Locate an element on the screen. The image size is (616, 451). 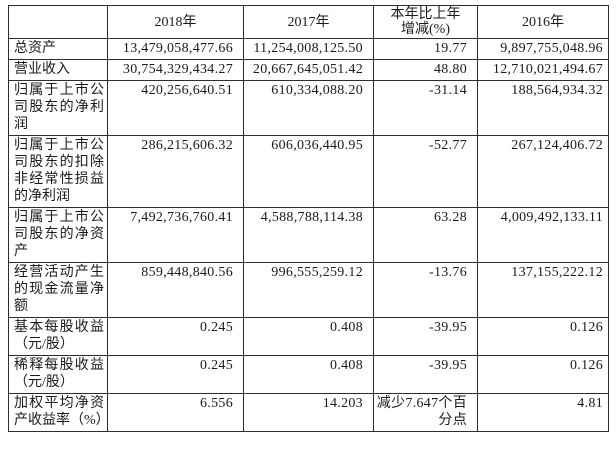
cell-value: 9,897,755,048.96 is located at coordinates (543, 49).